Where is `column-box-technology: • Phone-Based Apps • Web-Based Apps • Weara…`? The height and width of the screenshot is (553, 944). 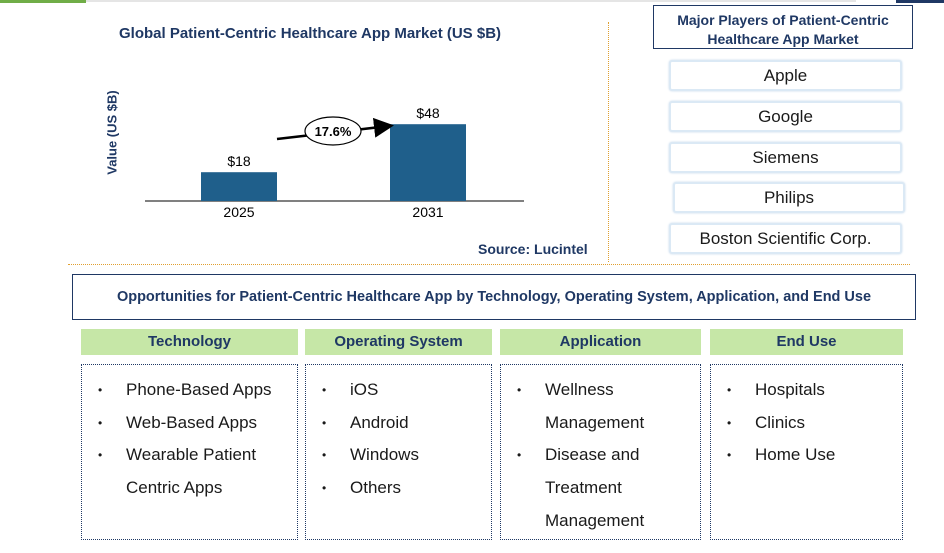
column-box-technology: • Phone-Based Apps • Web-Based Apps • Weara… is located at coordinates (189, 452).